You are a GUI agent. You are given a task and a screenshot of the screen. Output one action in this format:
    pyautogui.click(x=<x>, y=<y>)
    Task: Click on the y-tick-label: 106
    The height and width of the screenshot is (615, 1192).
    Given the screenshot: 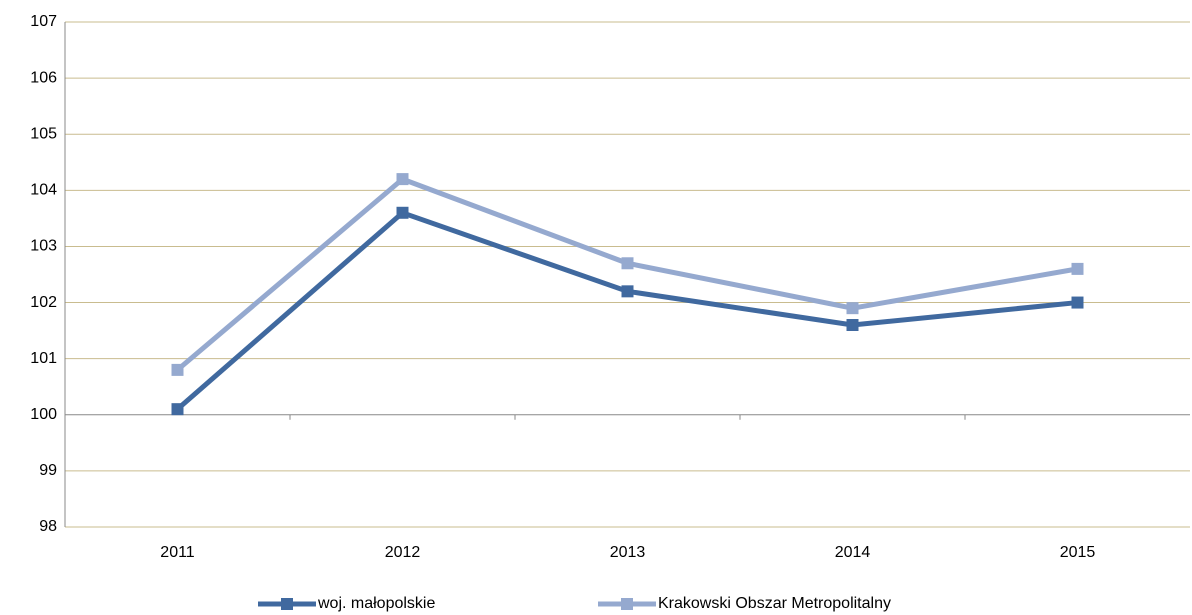 What is the action you would take?
    pyautogui.click(x=43, y=77)
    